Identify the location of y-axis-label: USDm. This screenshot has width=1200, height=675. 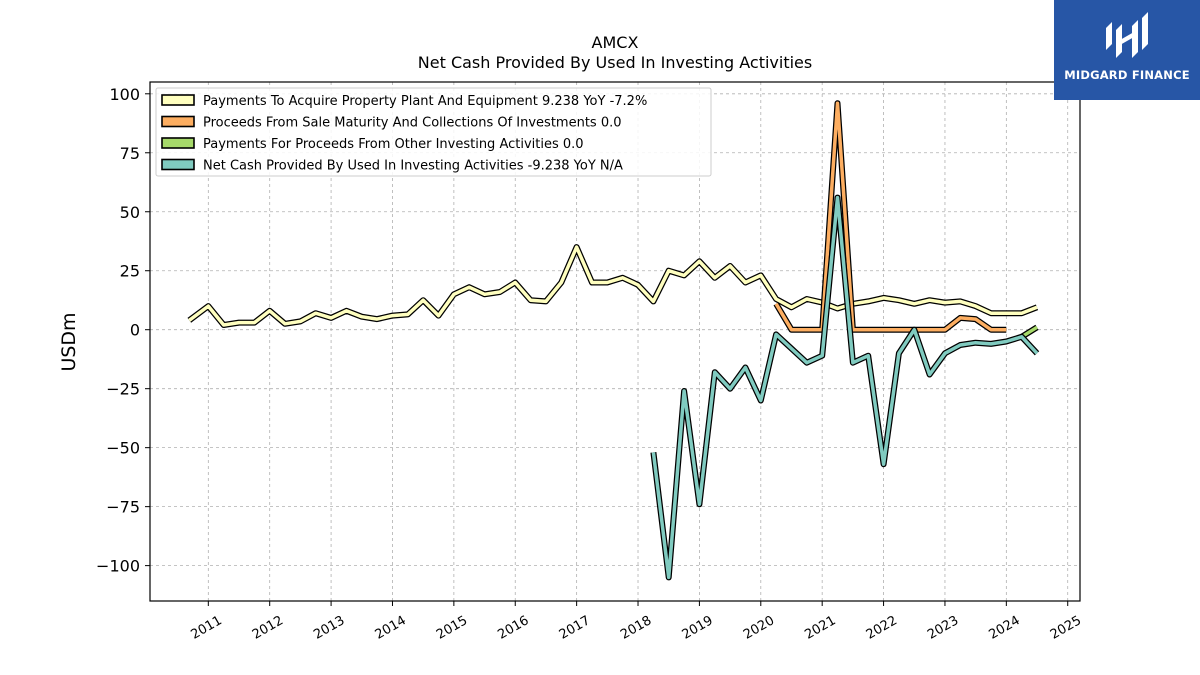
(69, 341).